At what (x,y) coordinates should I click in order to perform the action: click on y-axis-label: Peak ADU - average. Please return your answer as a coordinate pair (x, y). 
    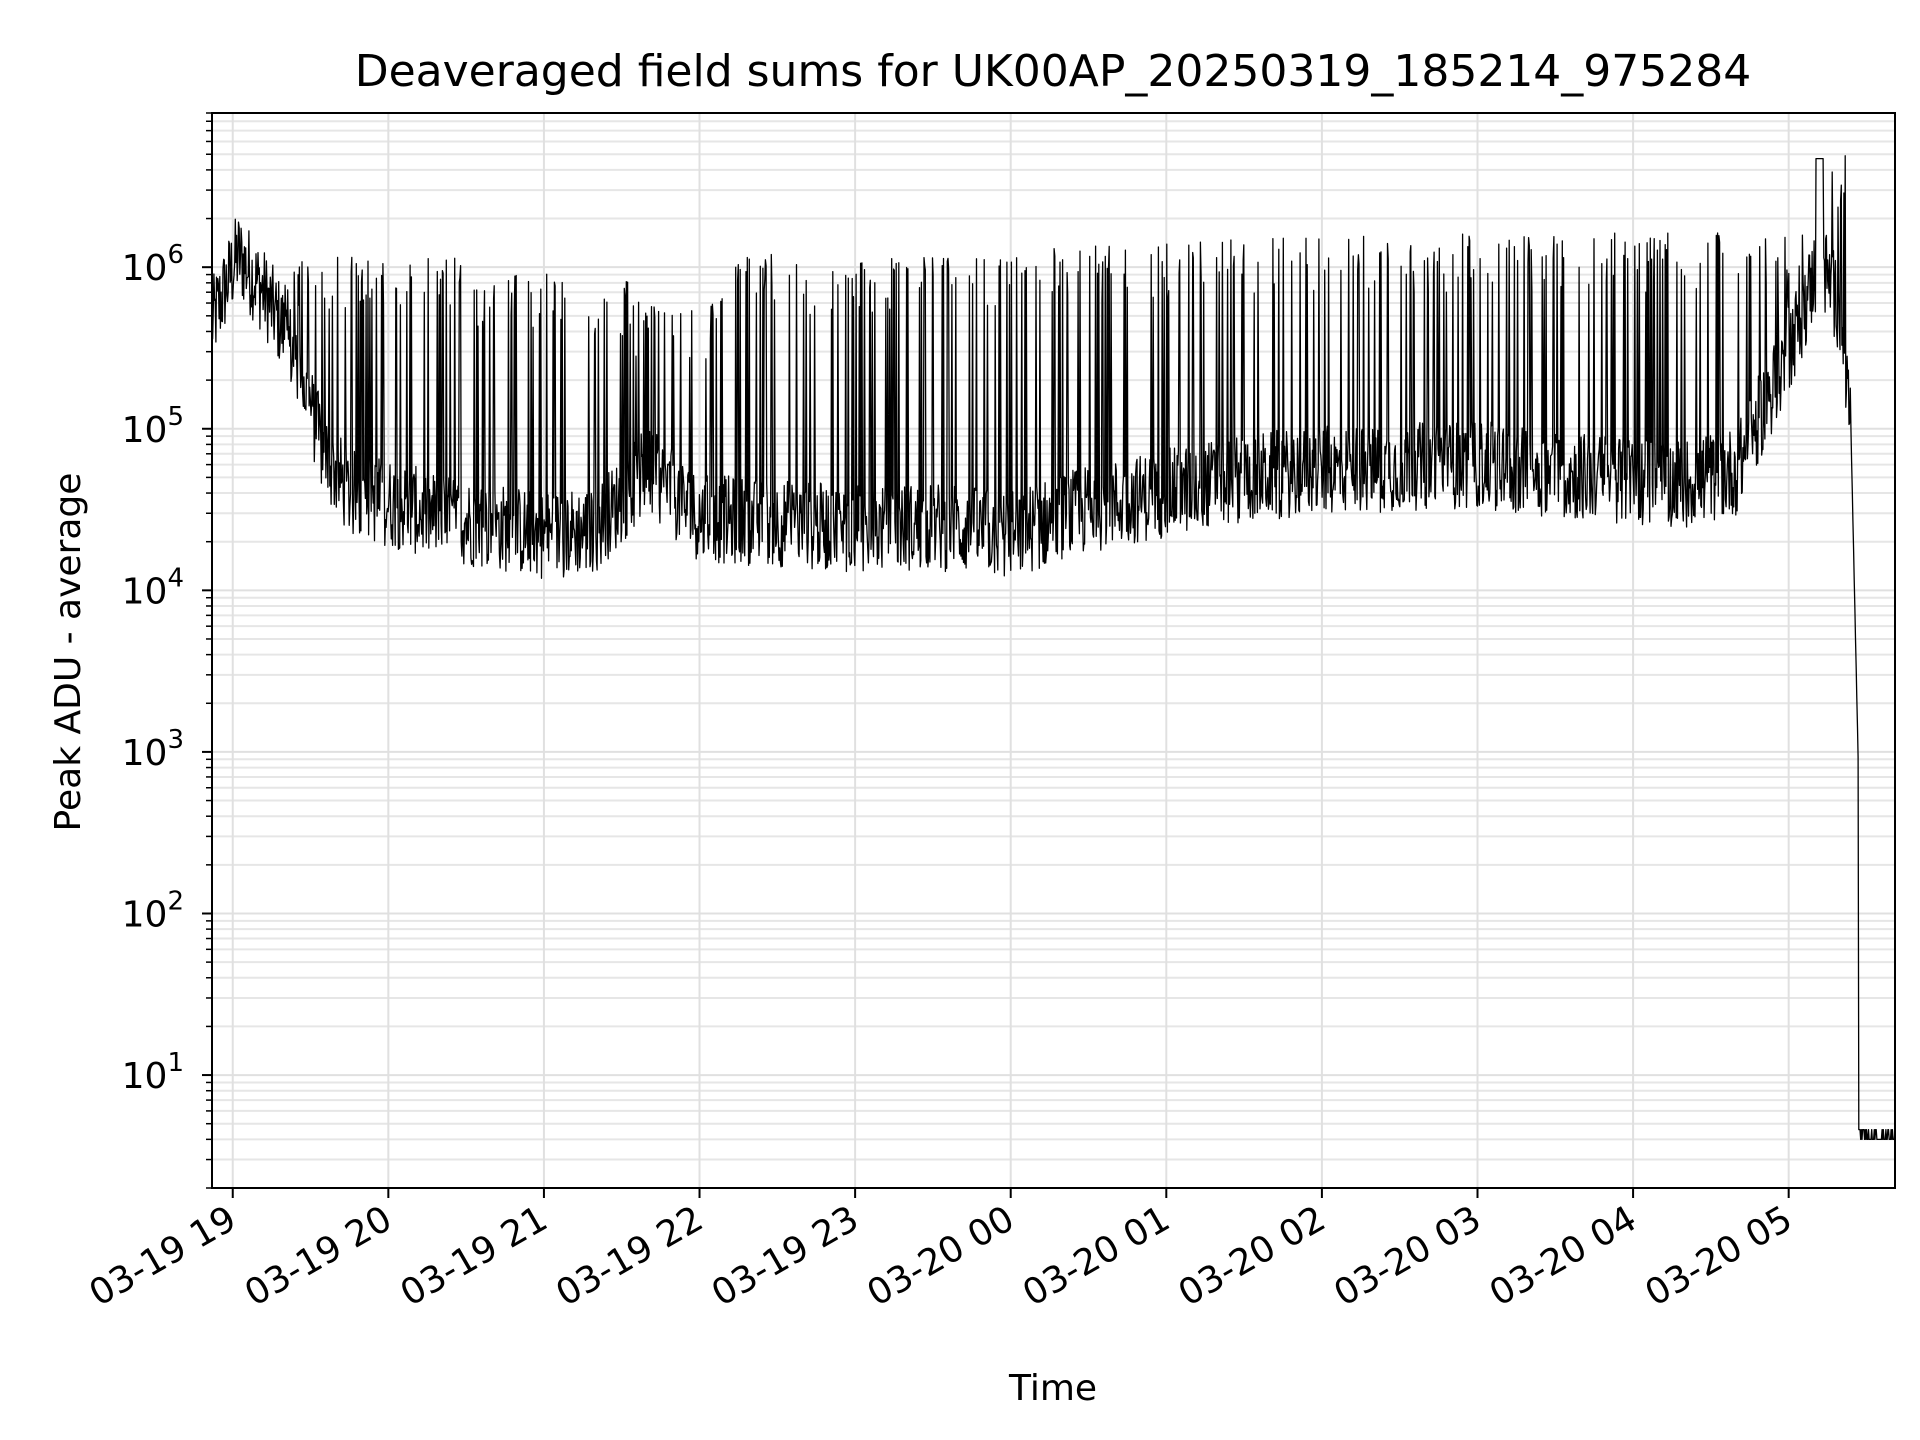
    Looking at the image, I should click on (68, 652).